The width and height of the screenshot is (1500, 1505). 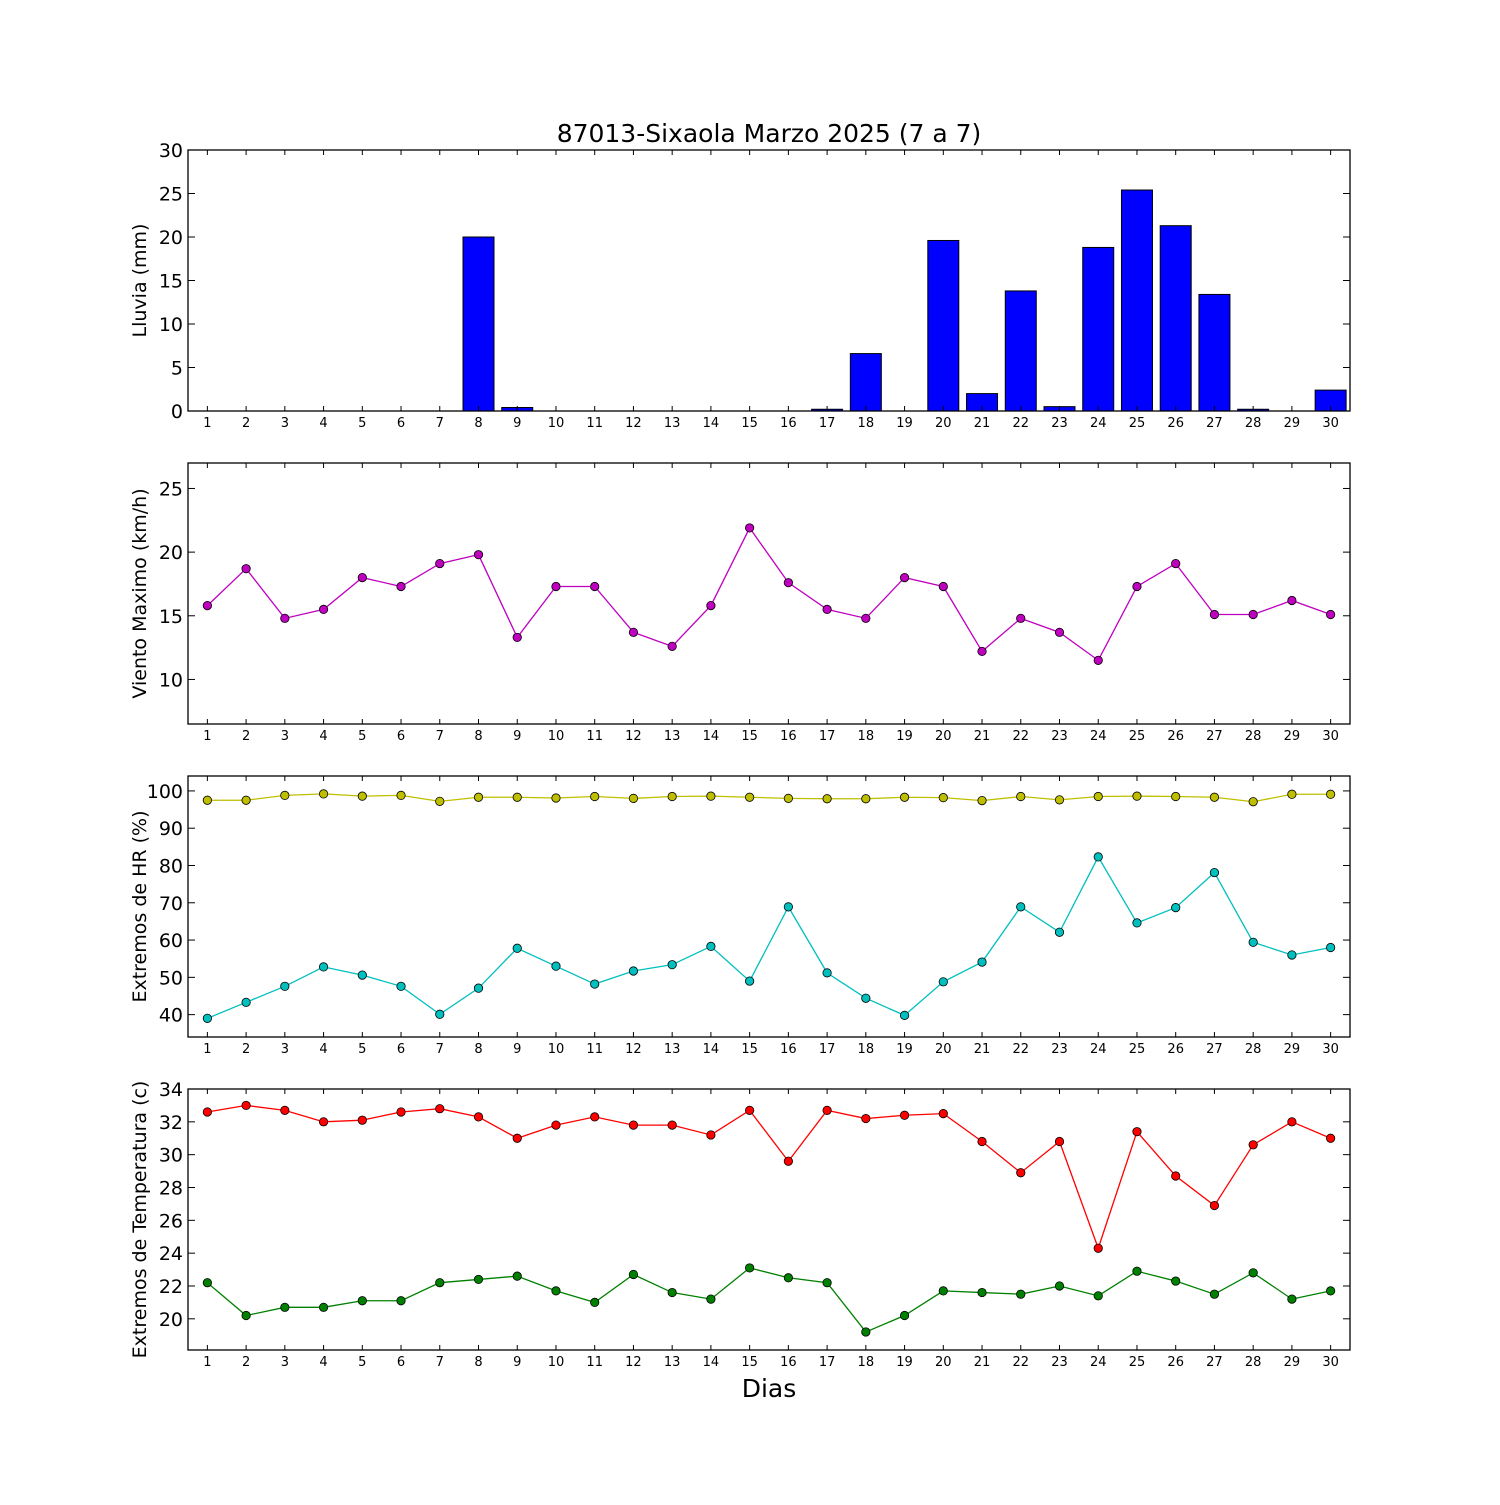 What do you see at coordinates (140, 1220) in the screenshot?
I see `y-axis-label: Extremos de Temperatura (c)` at bounding box center [140, 1220].